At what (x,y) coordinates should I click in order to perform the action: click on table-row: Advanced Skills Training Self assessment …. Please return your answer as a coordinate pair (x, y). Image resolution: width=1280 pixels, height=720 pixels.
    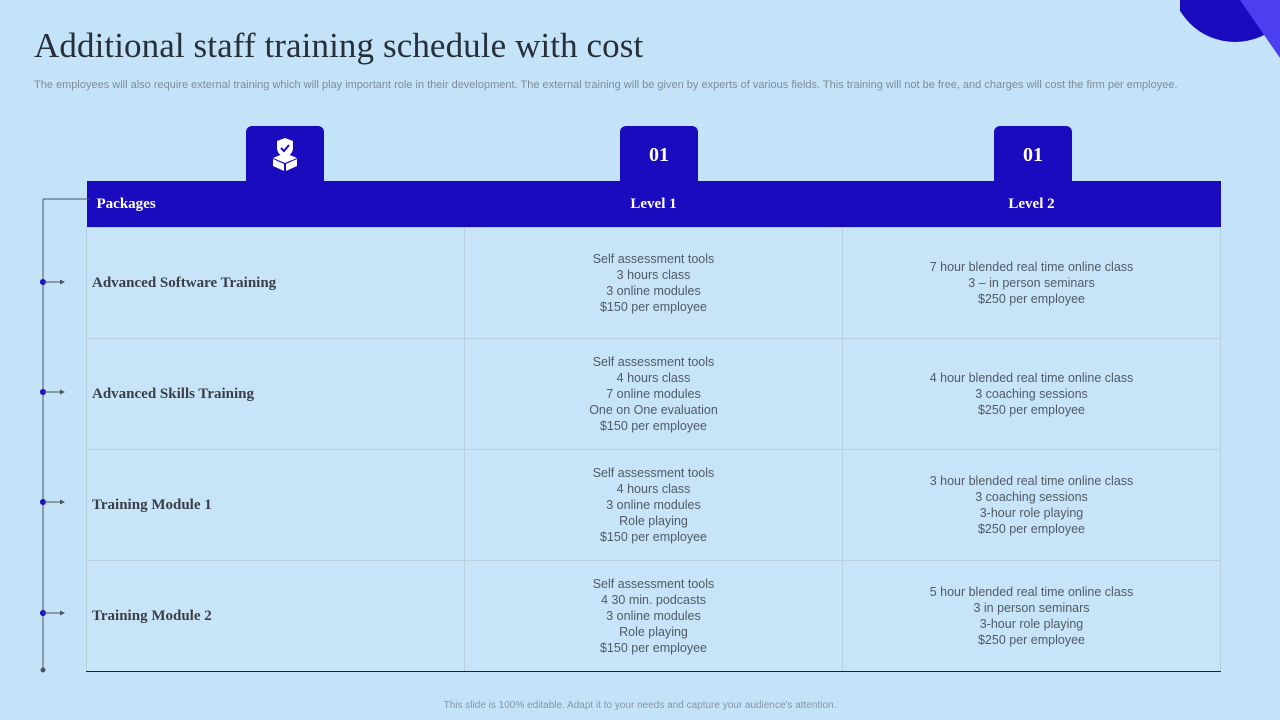
    Looking at the image, I should click on (653, 394).